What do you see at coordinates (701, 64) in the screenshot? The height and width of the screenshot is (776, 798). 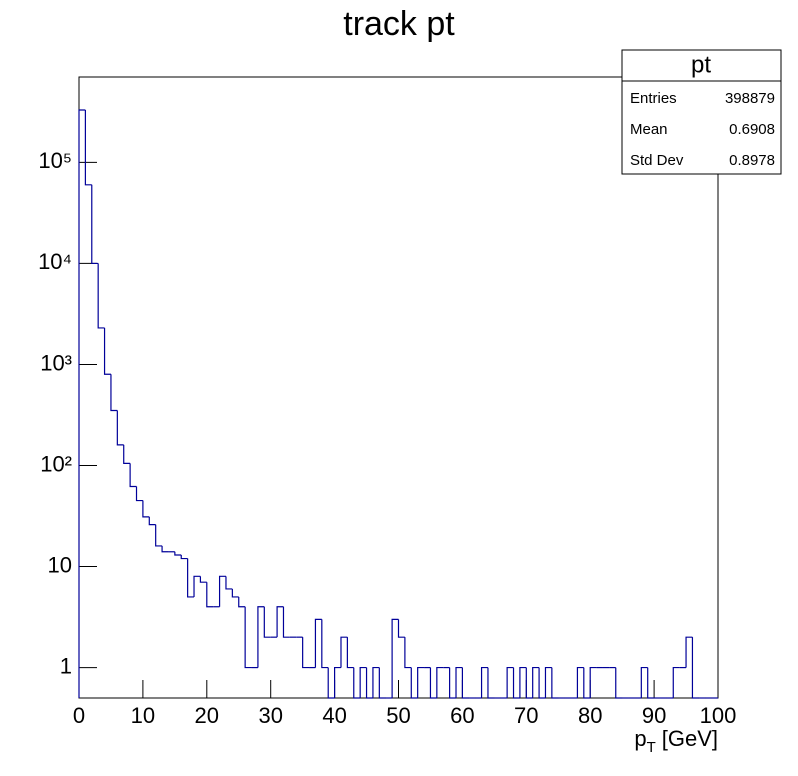 I see `stats-title: pt` at bounding box center [701, 64].